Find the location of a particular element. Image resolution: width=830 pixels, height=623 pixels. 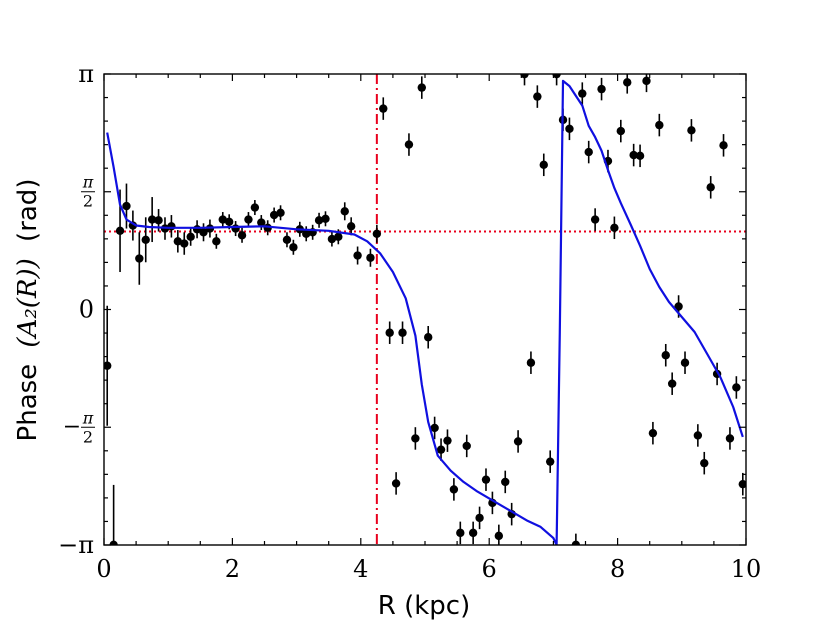

y-tick-label: π is located at coordinates (86, 74).